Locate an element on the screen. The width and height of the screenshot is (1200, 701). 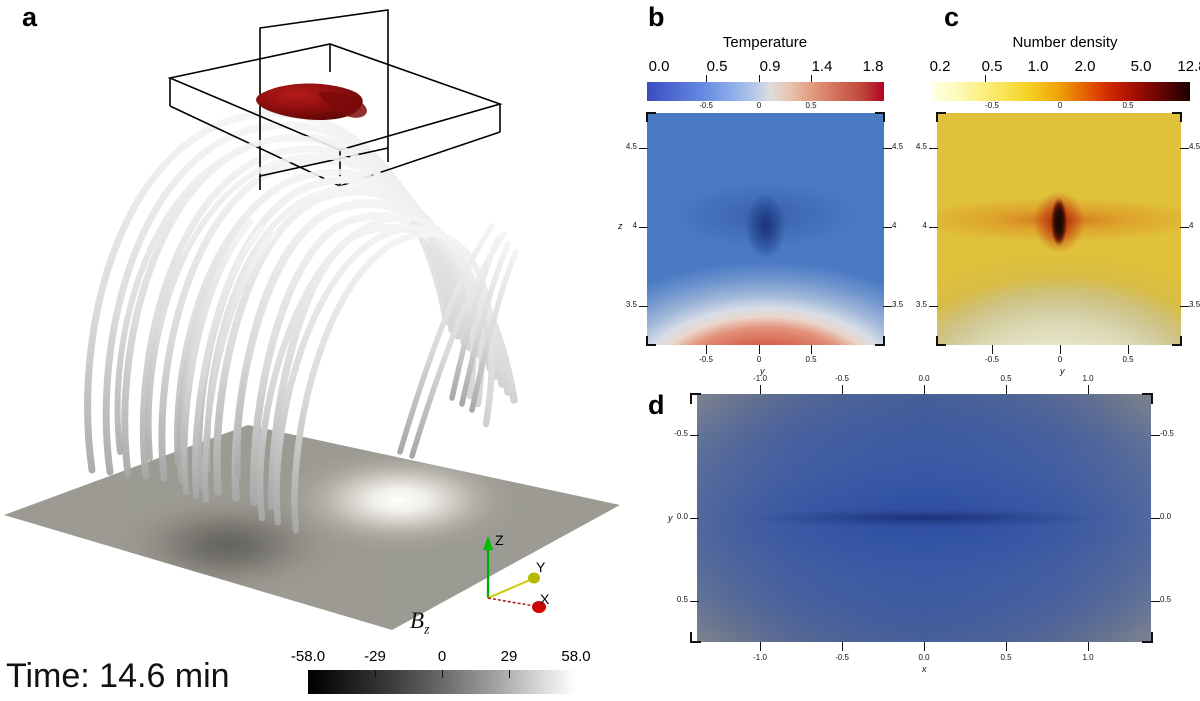
panel-b-frame is located at coordinates (765, 229).